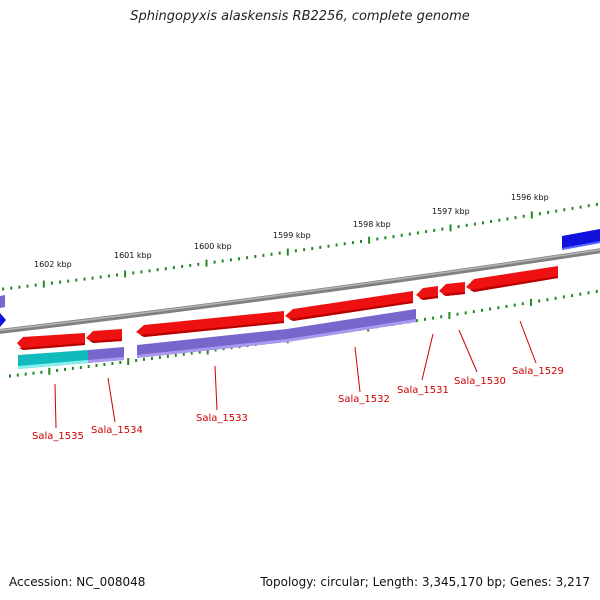  What do you see at coordinates (133, 255) in the screenshot?
I see `ruler-label-1601: 1601 kbp` at bounding box center [133, 255].